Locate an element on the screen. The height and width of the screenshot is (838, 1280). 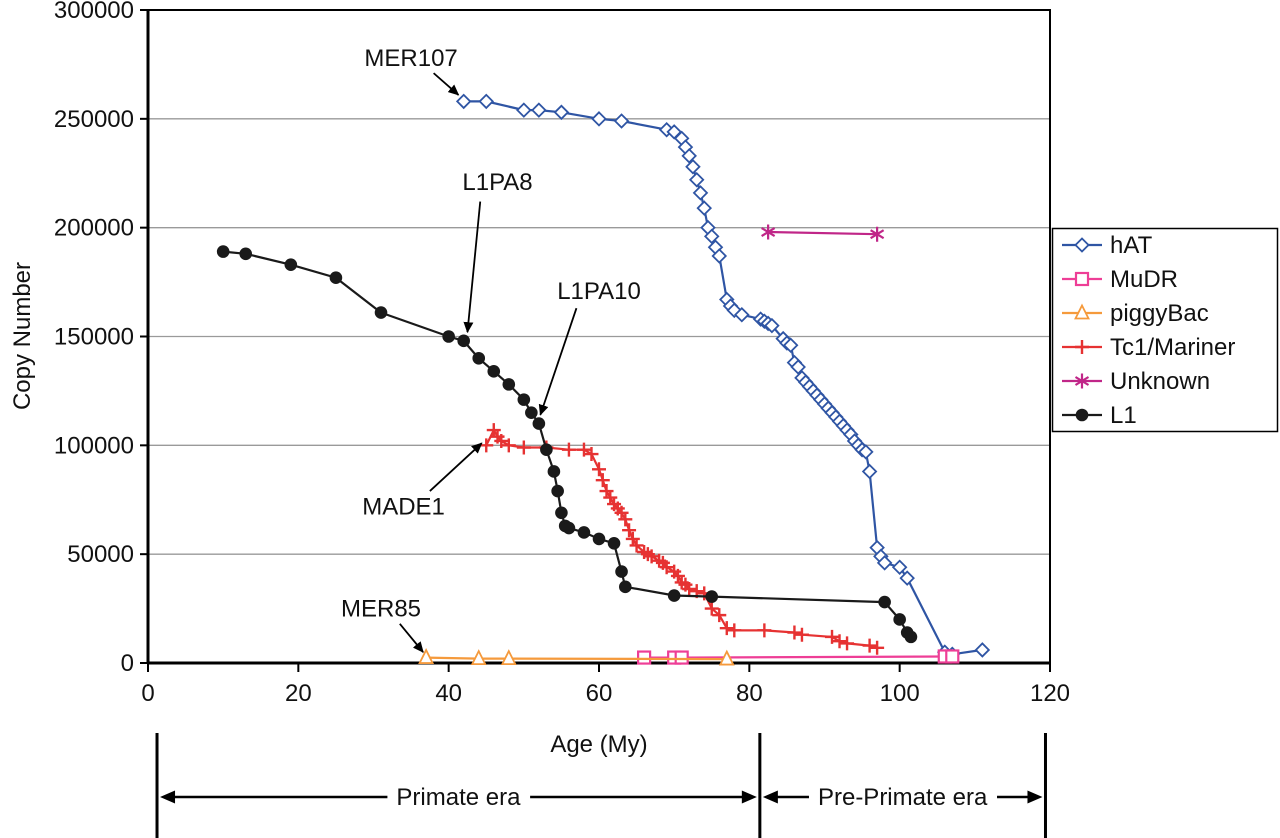
legend-label: Tc1/Mariner is located at coordinates (1172, 347).